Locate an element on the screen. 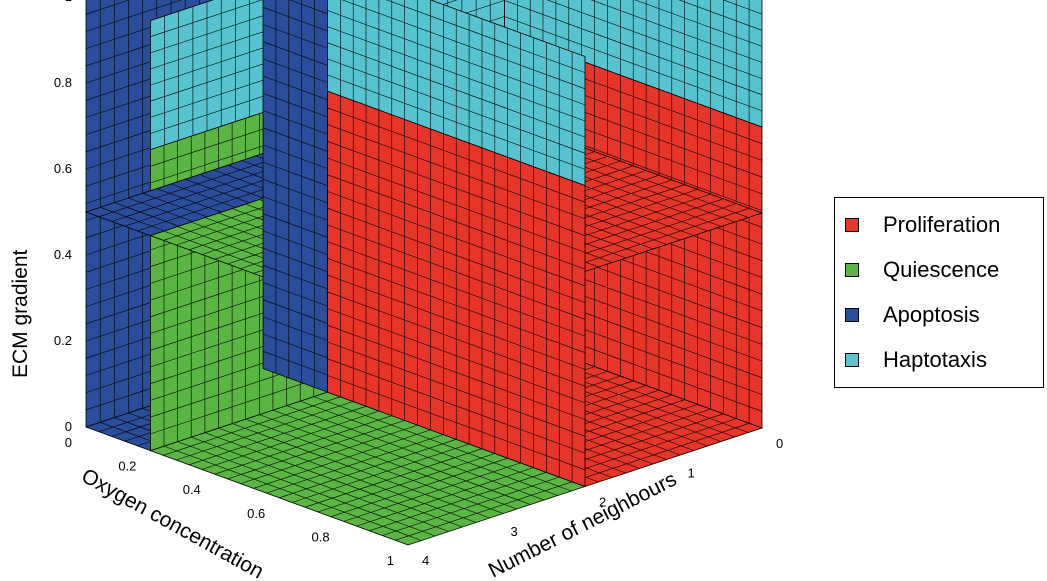 The width and height of the screenshot is (1047, 581). wall-right-haptotaxis is located at coordinates (633, 64).